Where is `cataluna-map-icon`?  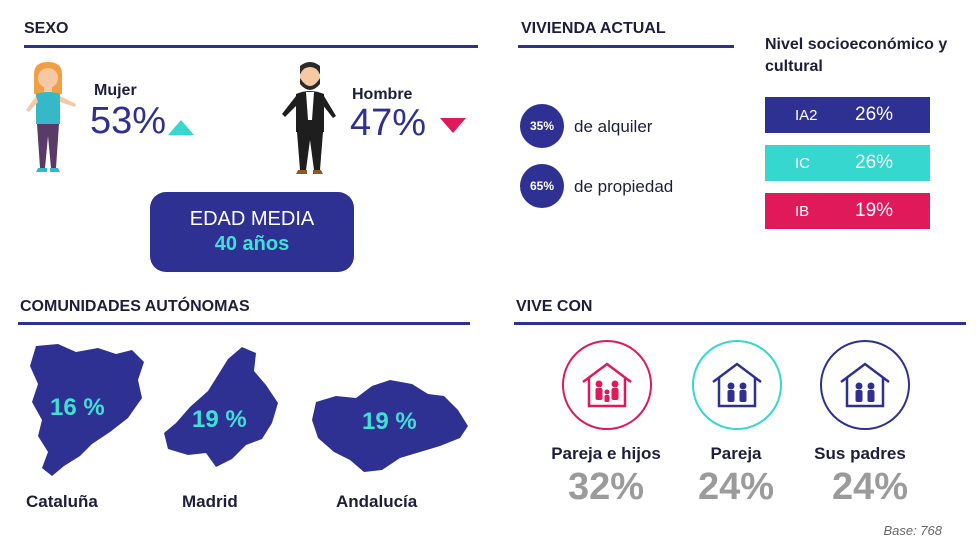 cataluna-map-icon is located at coordinates (87, 410).